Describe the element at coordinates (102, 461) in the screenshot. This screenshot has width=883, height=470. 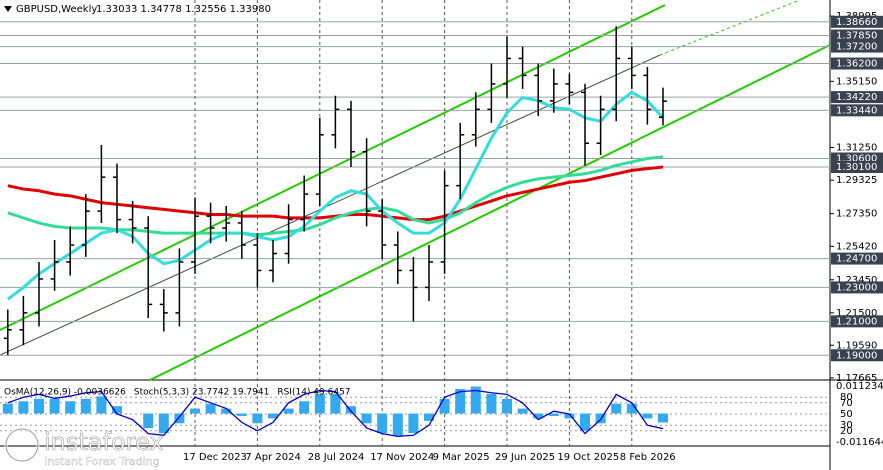
I see `logo-tagline: Instant Forex Trading` at that location.